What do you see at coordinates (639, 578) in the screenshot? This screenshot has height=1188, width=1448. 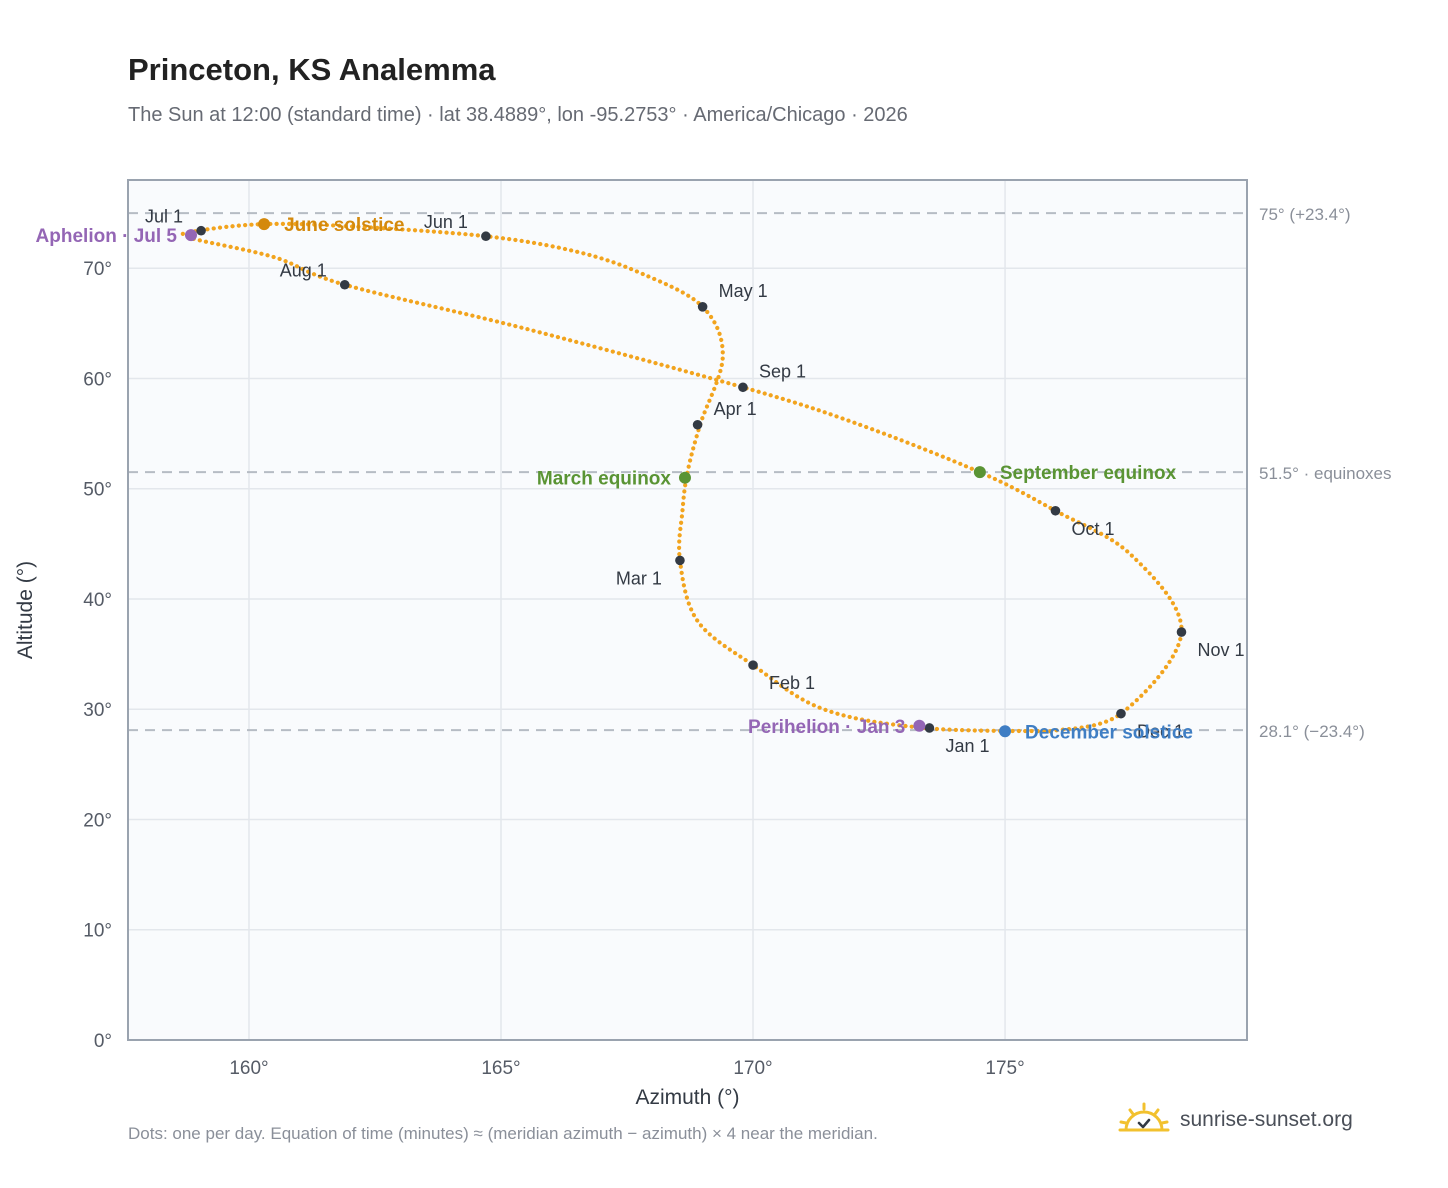 I see `month-label: Mar 1` at bounding box center [639, 578].